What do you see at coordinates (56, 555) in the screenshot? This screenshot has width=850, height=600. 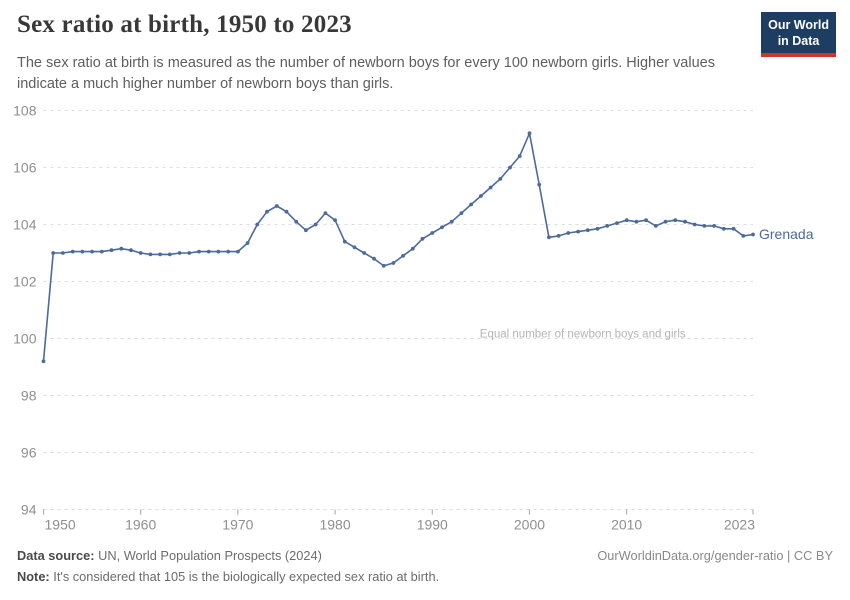 I see `data-source-label: Data source:` at bounding box center [56, 555].